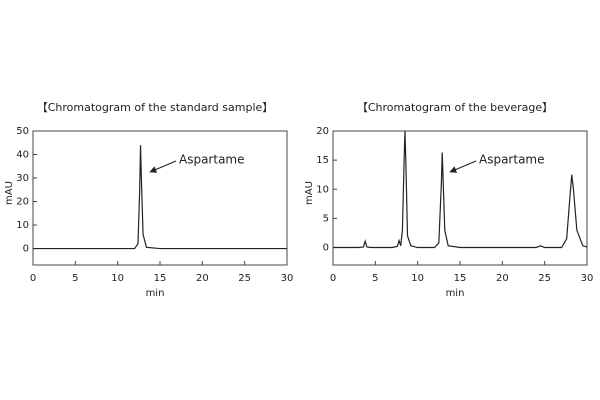 The image size is (600, 400). I want to click on y-tick-label: 40, so click(22, 155).